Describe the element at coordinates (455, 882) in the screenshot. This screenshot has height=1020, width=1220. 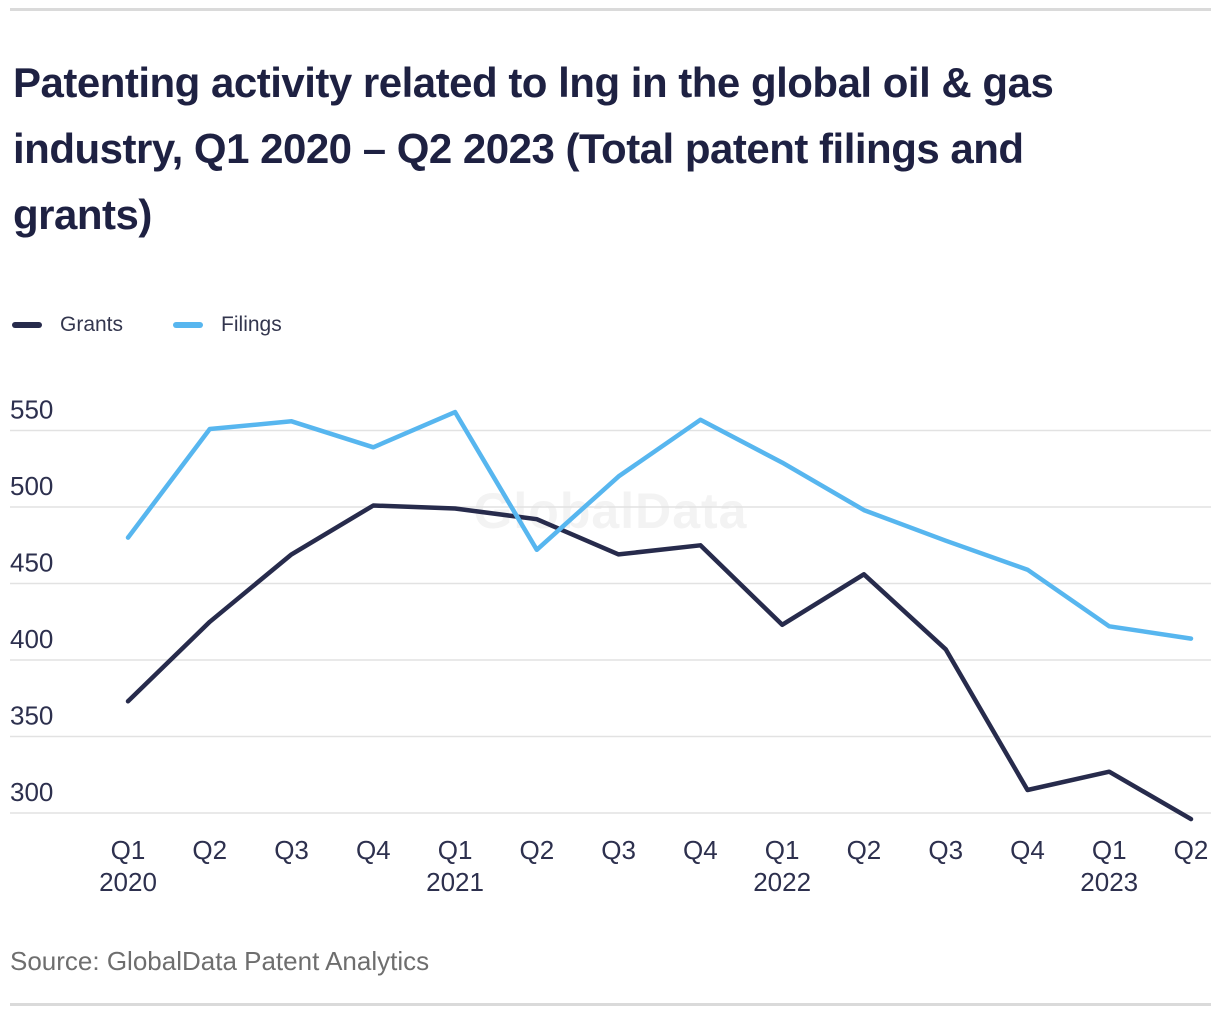
I see `x-year-label: 2021` at that location.